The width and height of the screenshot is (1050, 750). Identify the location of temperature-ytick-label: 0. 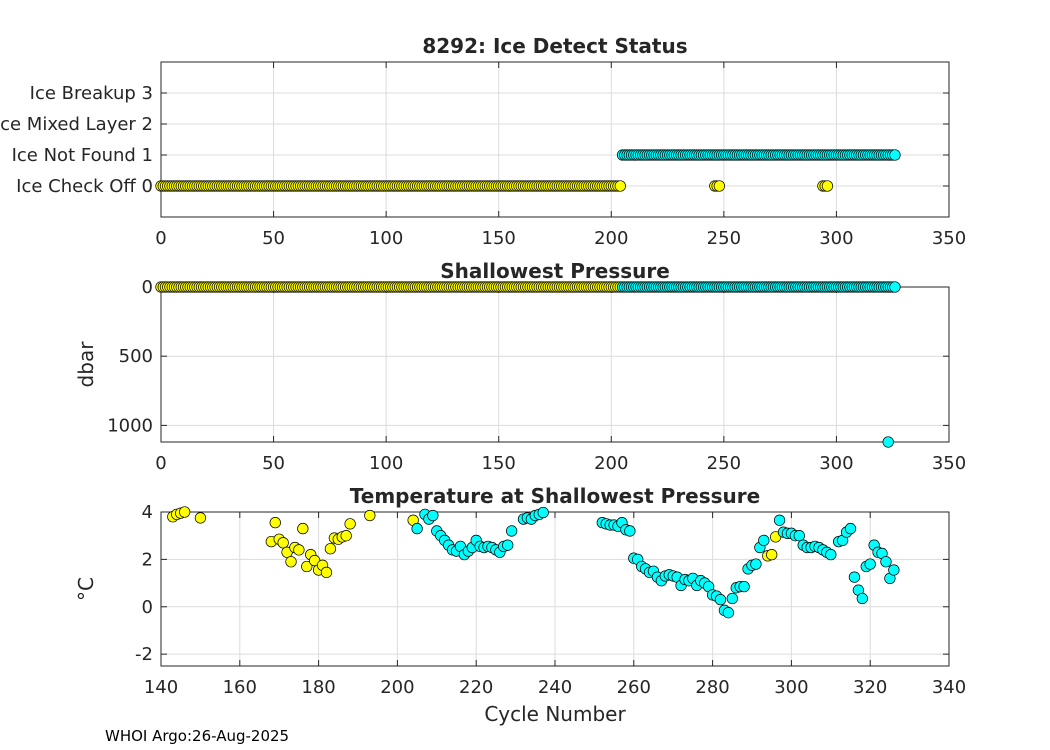
(147, 607).